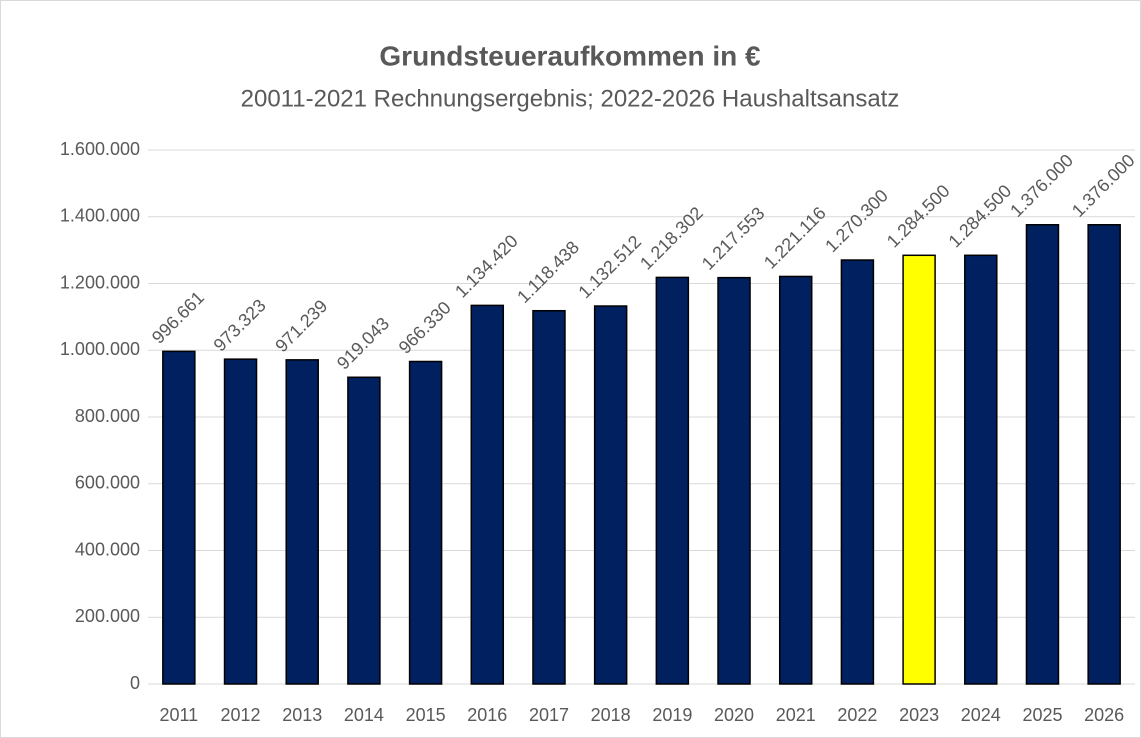 The width and height of the screenshot is (1141, 738). I want to click on y-tick-label: 600.000, so click(107, 483).